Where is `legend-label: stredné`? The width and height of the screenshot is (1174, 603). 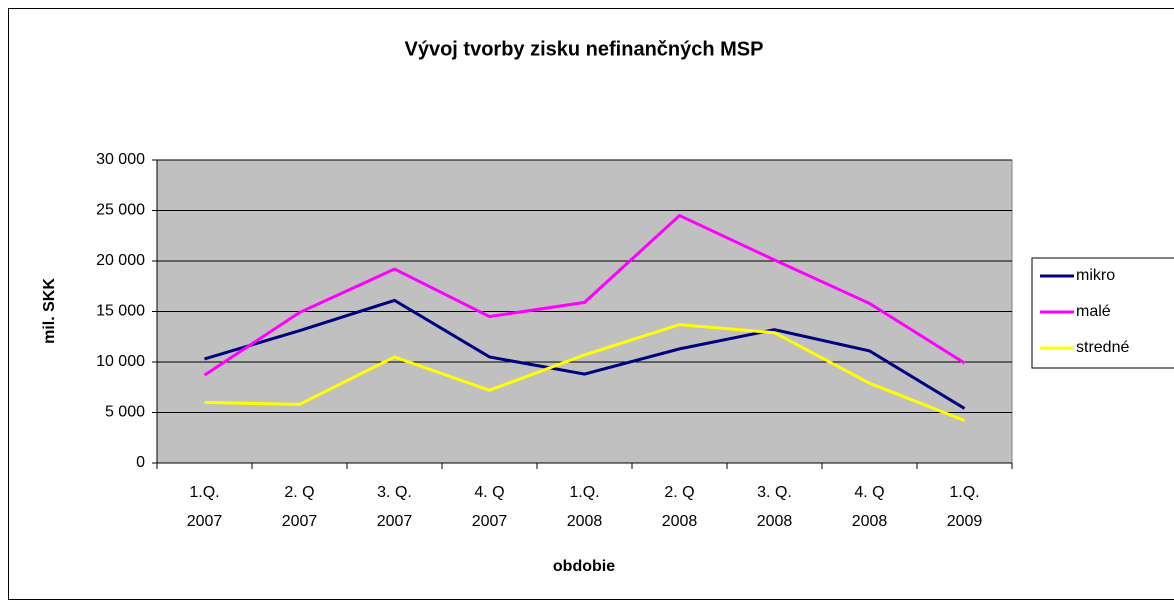
legend-label: stredné is located at coordinates (1102, 347).